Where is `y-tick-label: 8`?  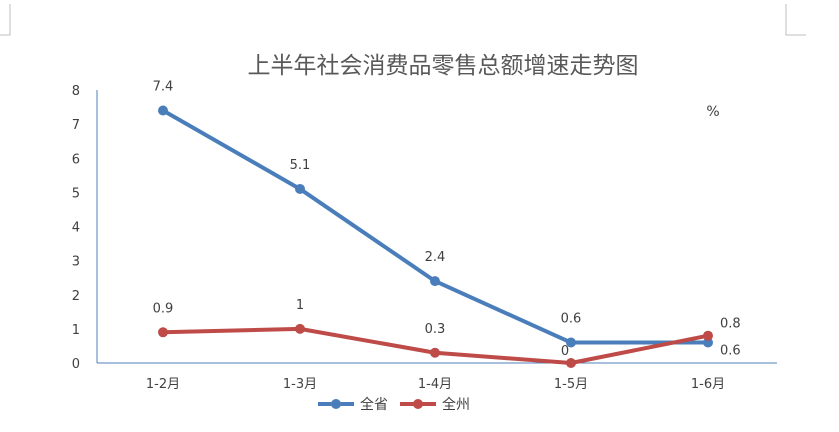
y-tick-label: 8 is located at coordinates (76, 91).